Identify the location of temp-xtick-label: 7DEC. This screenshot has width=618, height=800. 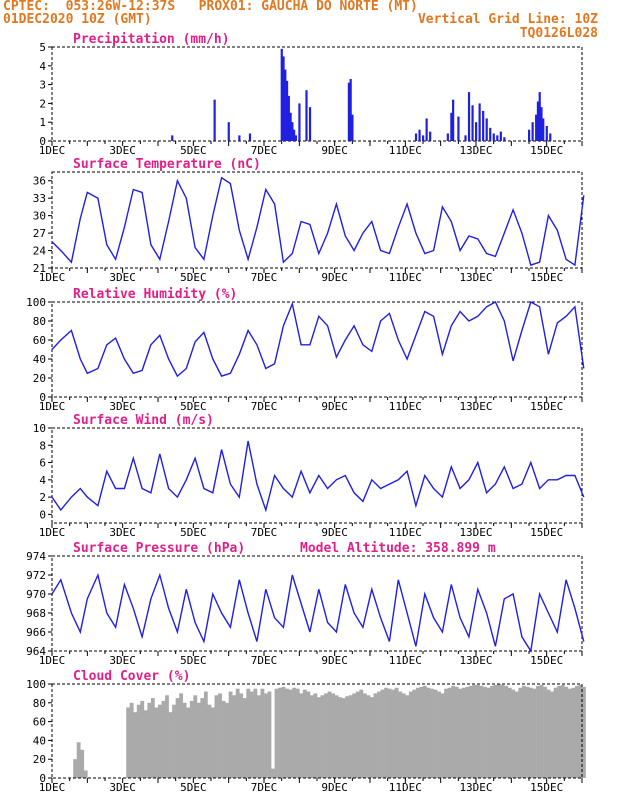
(264, 277).